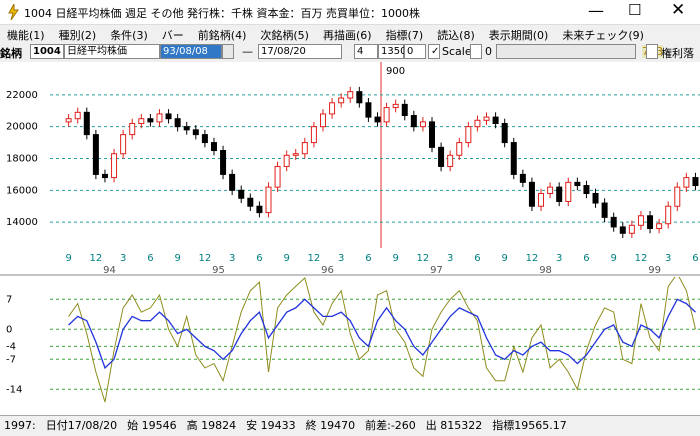 The height and width of the screenshot is (436, 700). I want to click on menu-item: 表示期間(0), so click(518, 35).